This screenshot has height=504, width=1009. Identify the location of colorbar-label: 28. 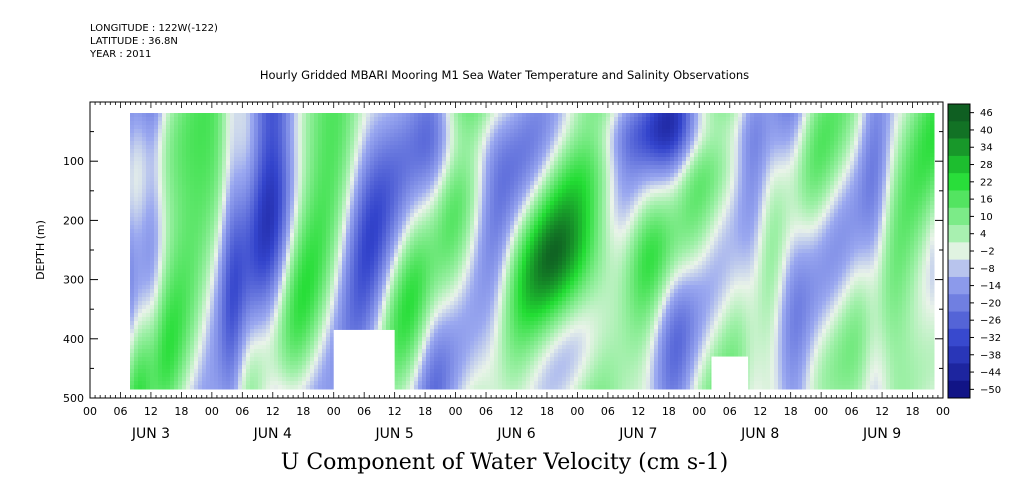
(986, 165).